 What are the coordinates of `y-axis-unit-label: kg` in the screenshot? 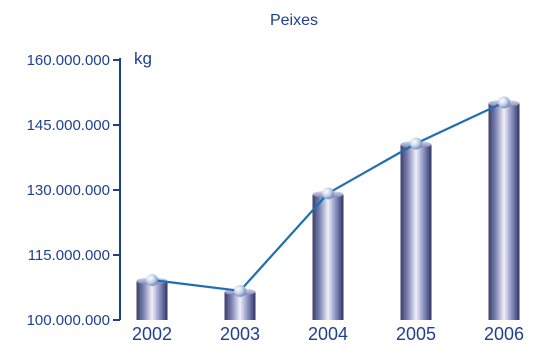 It's located at (143, 58).